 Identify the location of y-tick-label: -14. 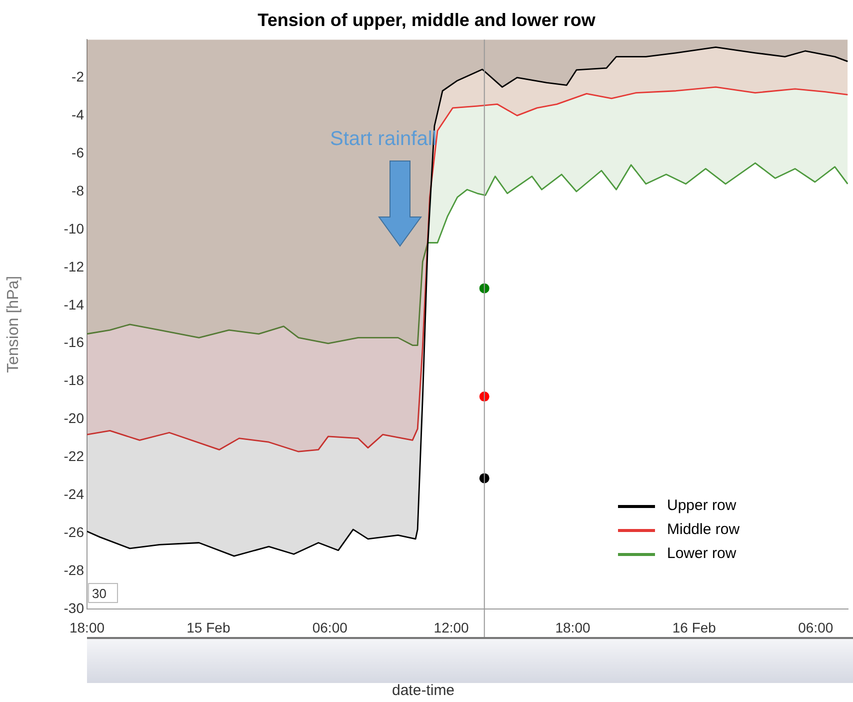
(74, 304).